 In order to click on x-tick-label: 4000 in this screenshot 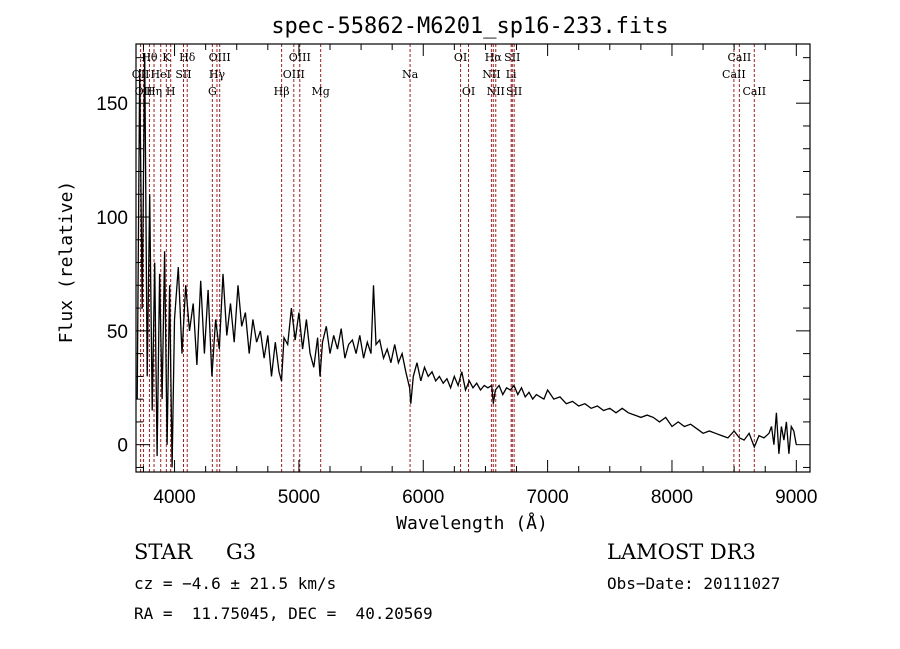, I will do `click(174, 497)`.